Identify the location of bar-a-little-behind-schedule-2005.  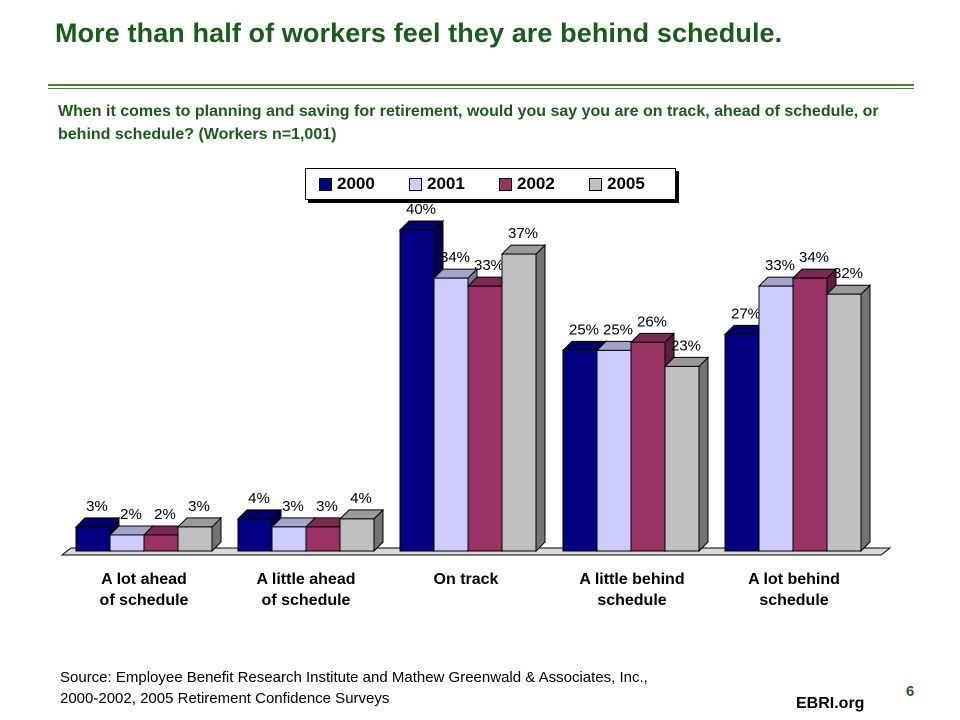
(682, 458).